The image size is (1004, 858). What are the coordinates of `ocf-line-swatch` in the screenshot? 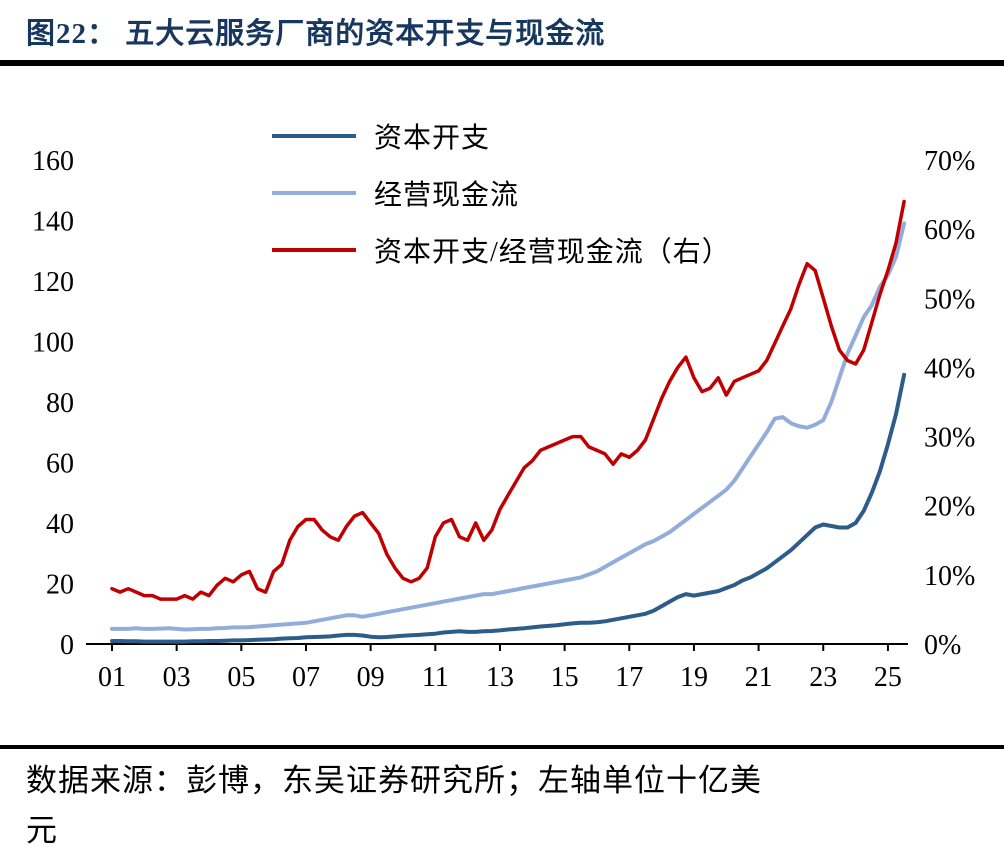 It's located at (314, 193).